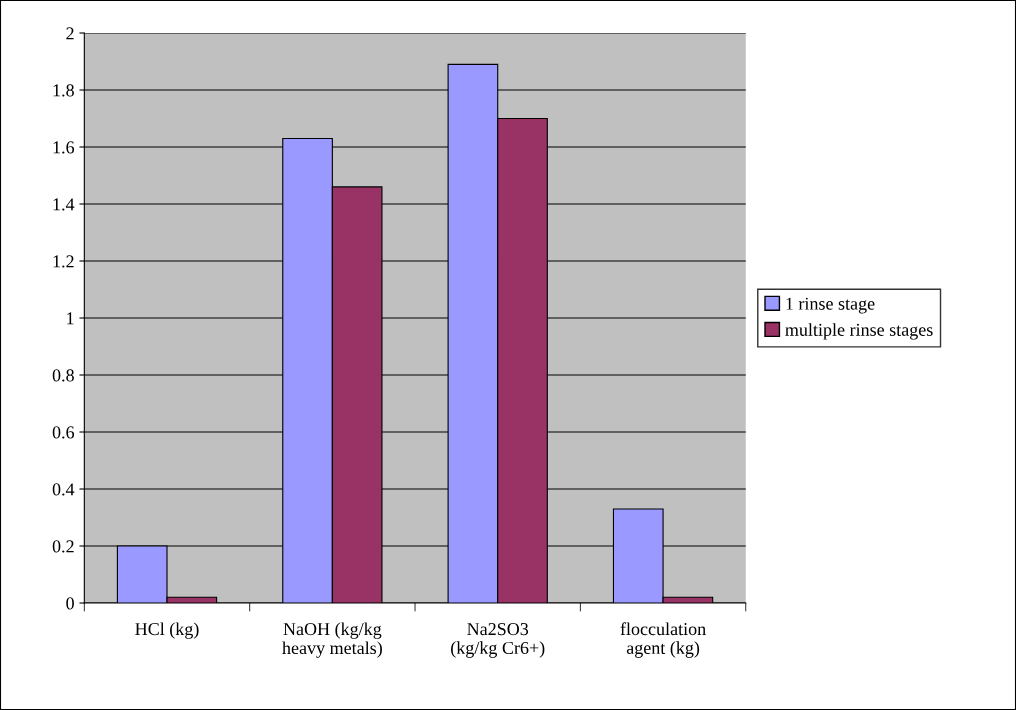  What do you see at coordinates (63, 489) in the screenshot?
I see `y-tick-label: 0.4` at bounding box center [63, 489].